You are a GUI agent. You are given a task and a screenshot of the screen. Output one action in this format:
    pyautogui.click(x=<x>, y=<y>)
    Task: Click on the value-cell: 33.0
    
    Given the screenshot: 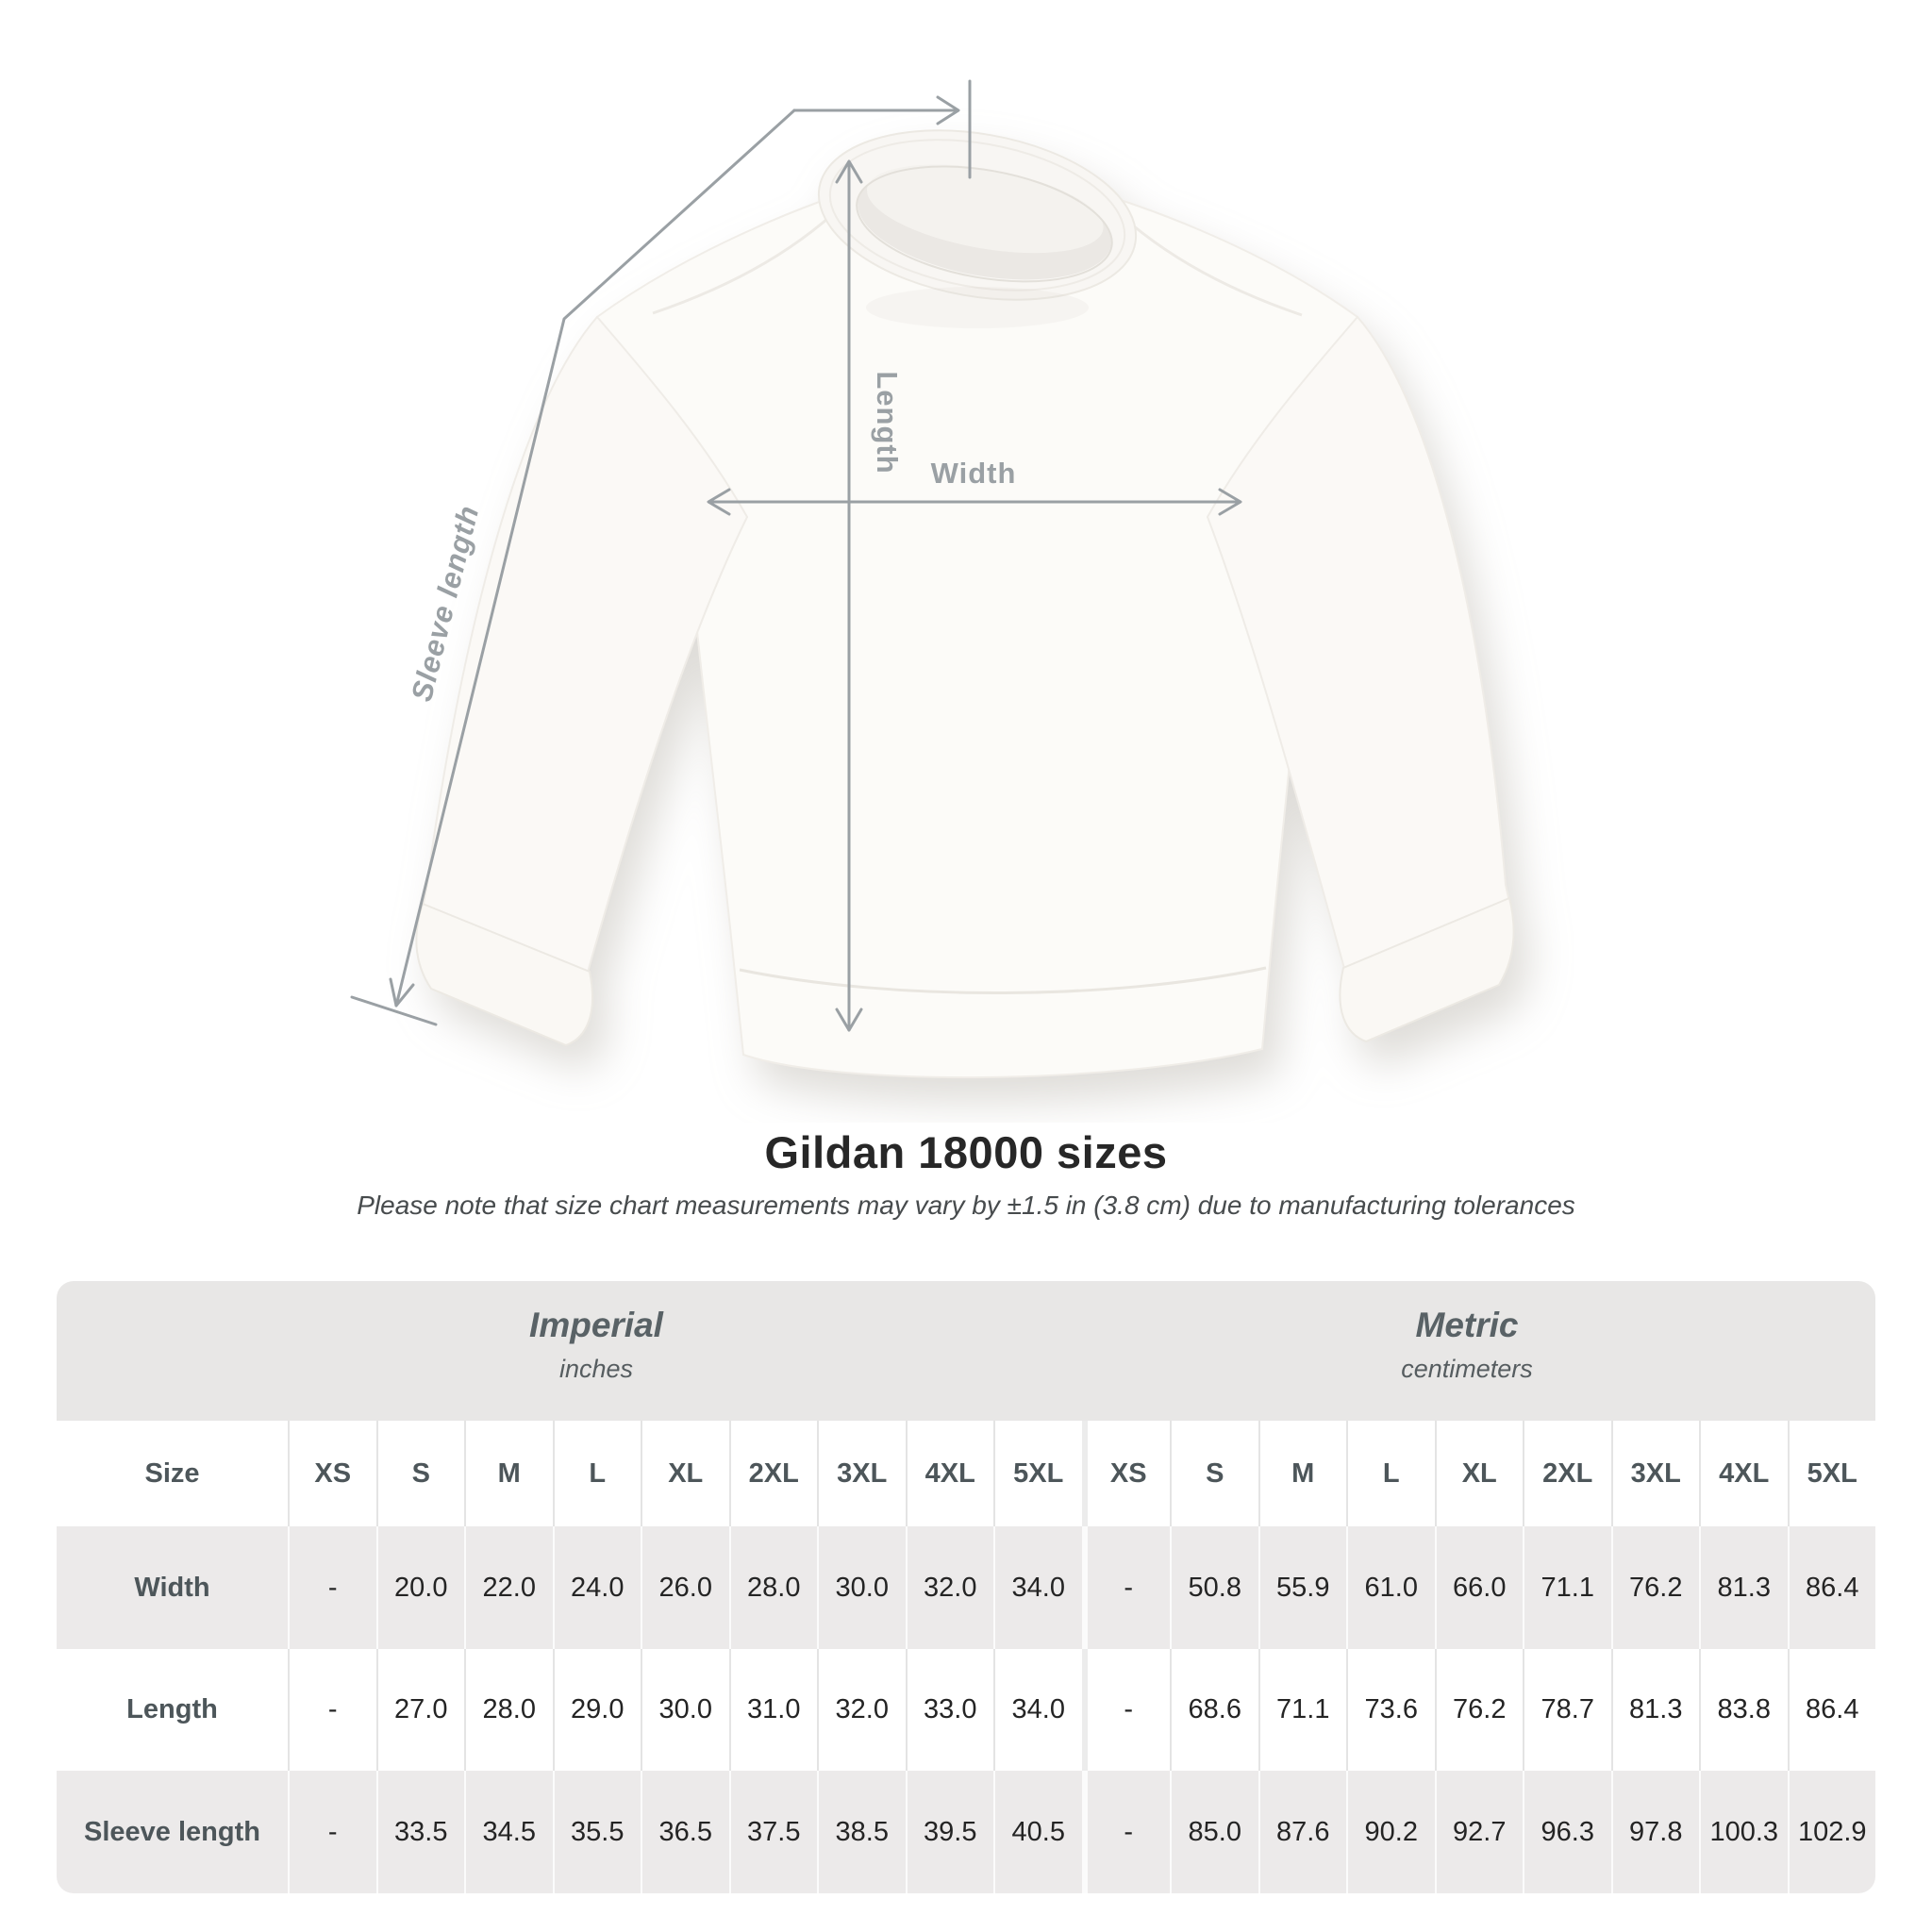 What is the action you would take?
    pyautogui.click(x=949, y=1710)
    